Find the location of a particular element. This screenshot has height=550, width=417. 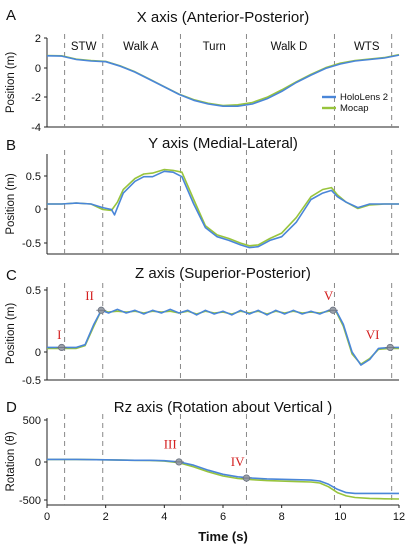

phase-label: WTS is located at coordinates (367, 47).